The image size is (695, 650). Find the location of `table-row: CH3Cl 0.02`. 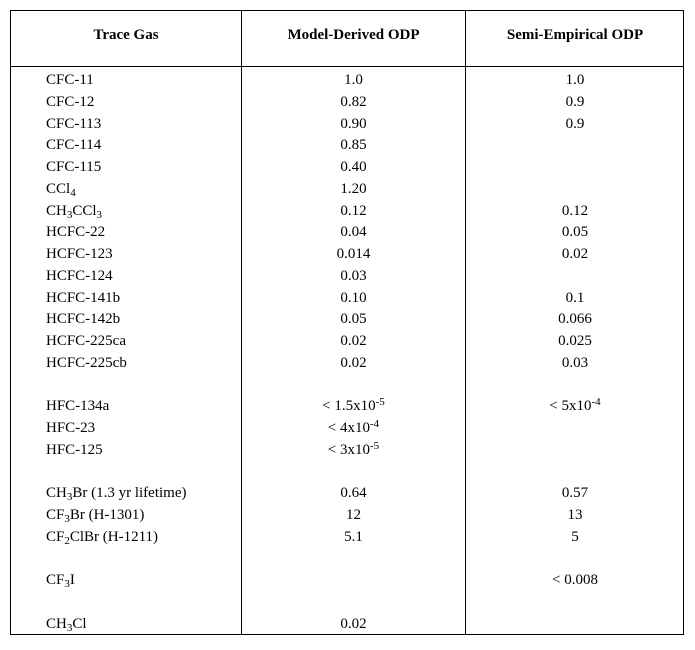

table-row: CH3Cl 0.02 is located at coordinates (347, 625).